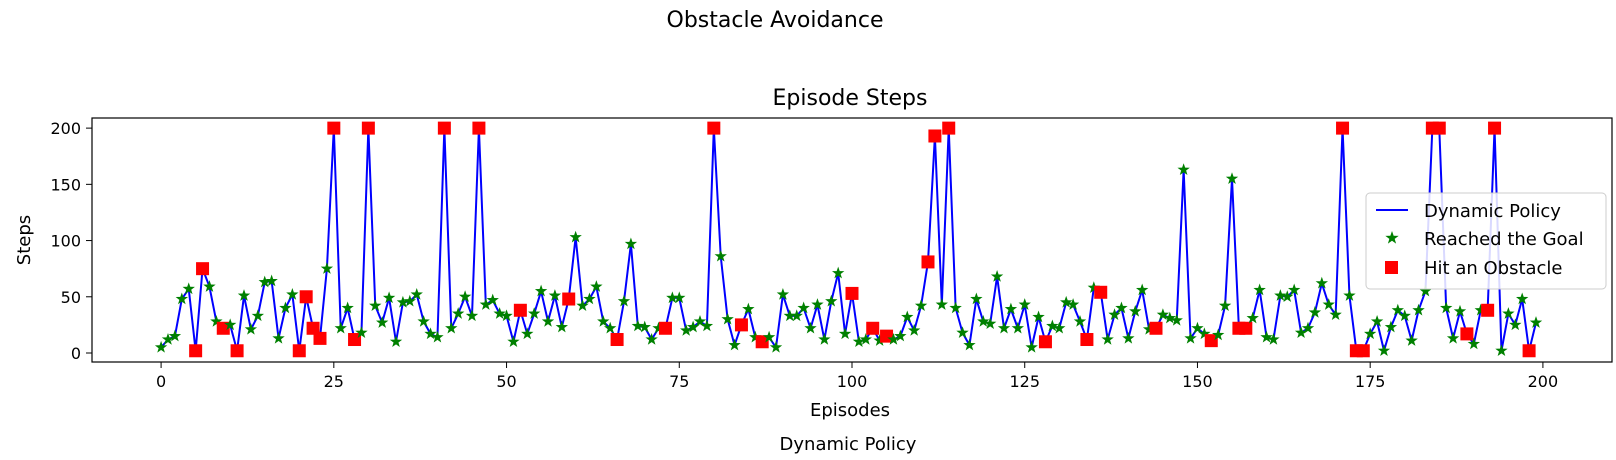 The height and width of the screenshot is (460, 1616). What do you see at coordinates (1024, 381) in the screenshot?
I see `x-tick-label: 125` at bounding box center [1024, 381].